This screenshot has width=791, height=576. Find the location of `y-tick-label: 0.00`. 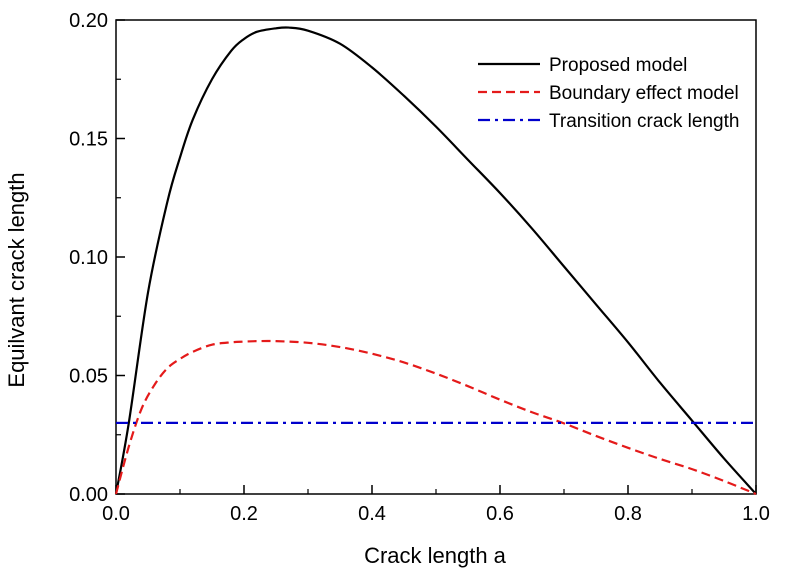

y-tick-label: 0.00 is located at coordinates (88, 495).